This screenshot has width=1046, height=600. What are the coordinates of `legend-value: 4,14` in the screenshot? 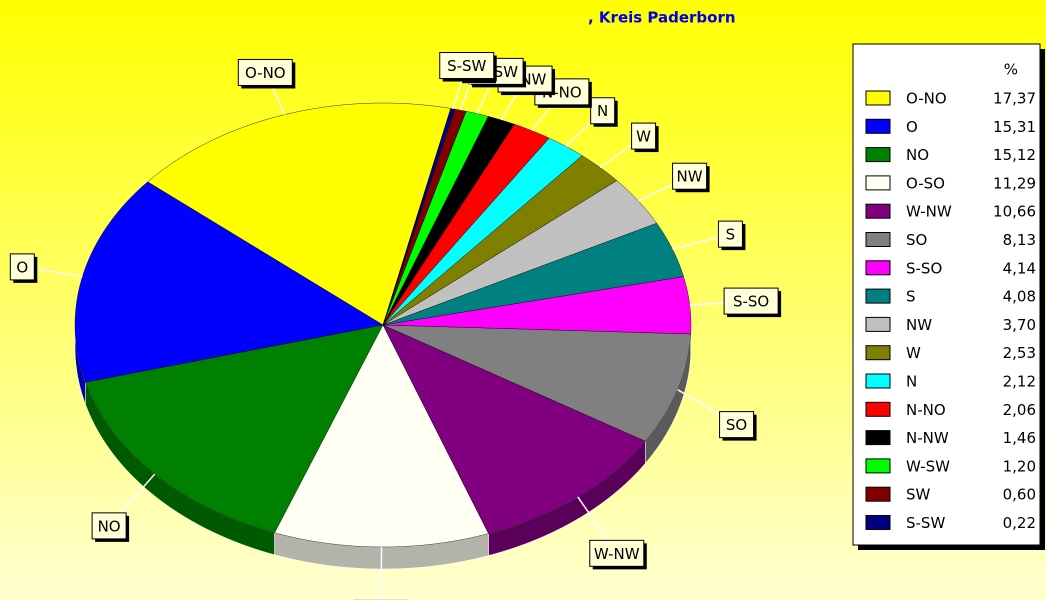 It's located at (1019, 268).